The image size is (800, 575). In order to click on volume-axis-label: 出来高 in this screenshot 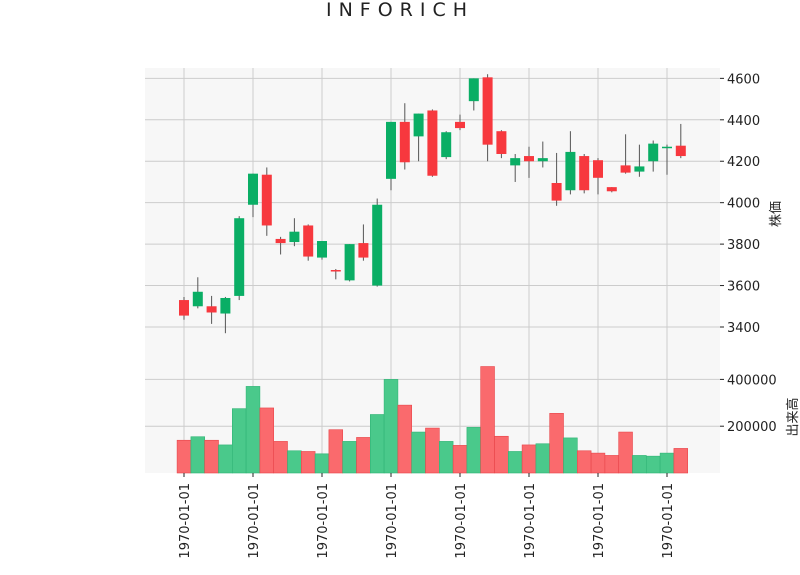, I will do `click(792, 416)`.